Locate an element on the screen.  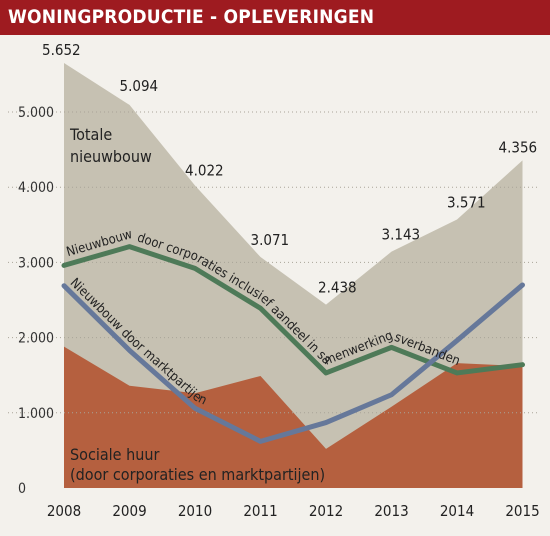
y-tick-label: 4.000 is located at coordinates (36, 188).